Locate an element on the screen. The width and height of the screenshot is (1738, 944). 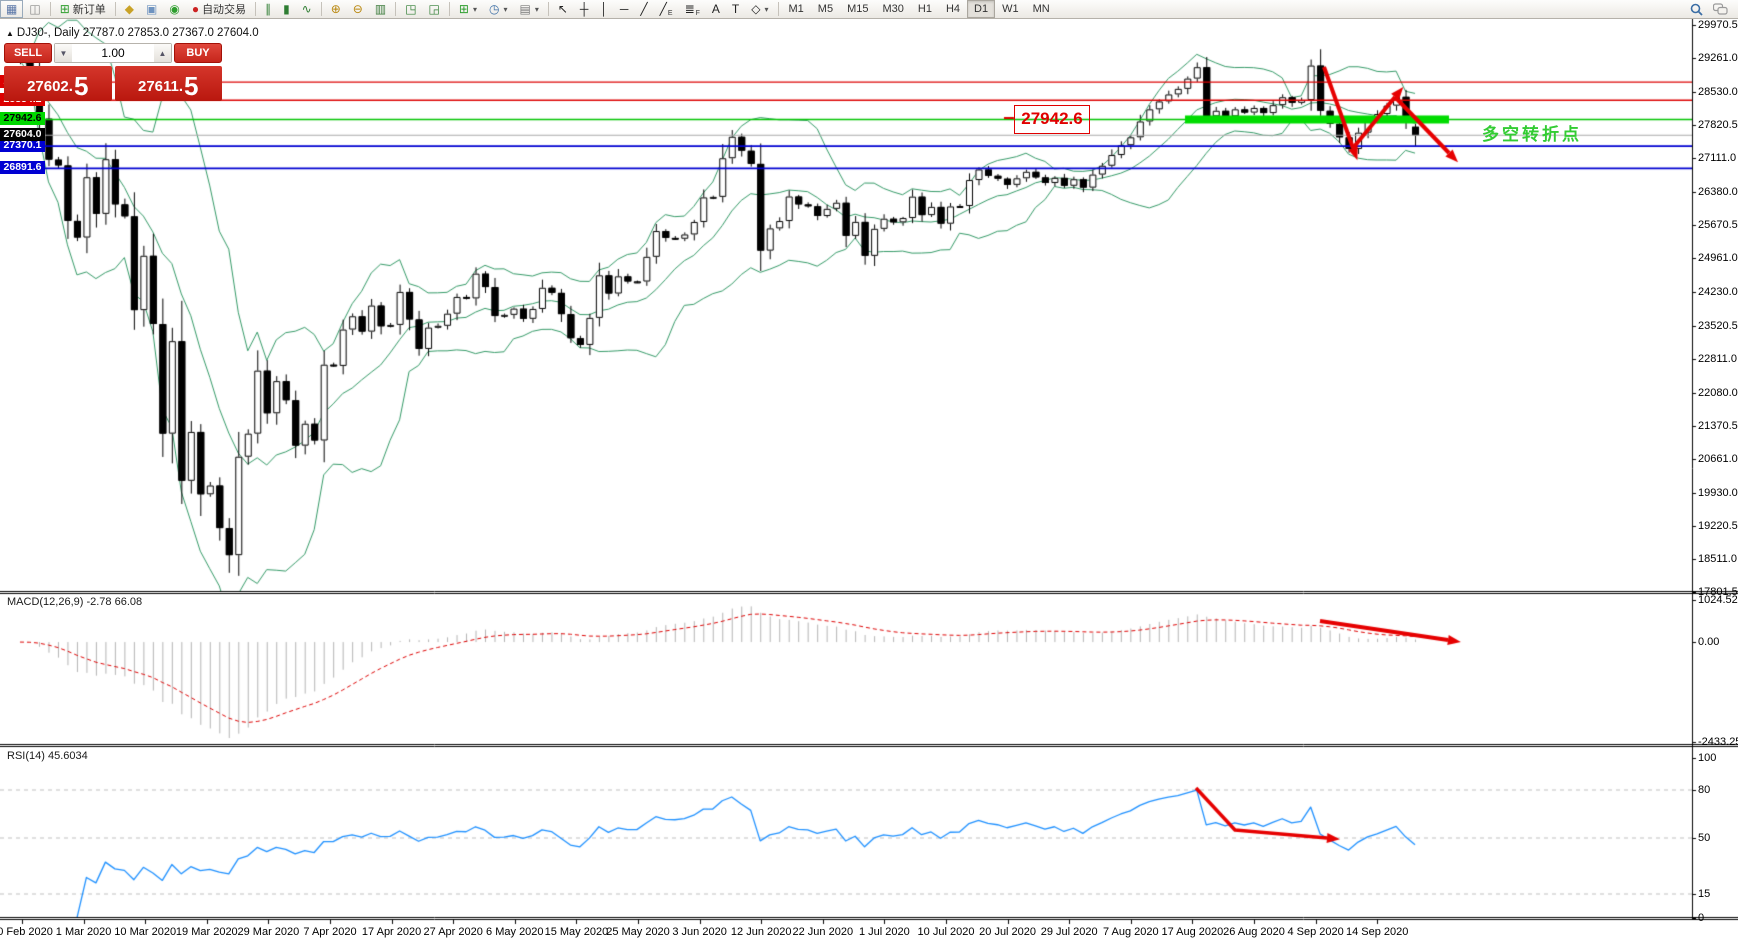
timeframe-toolbar: M1 M5 M15 M30 H1 H4 D1 W1 MN is located at coordinates (919, 9).